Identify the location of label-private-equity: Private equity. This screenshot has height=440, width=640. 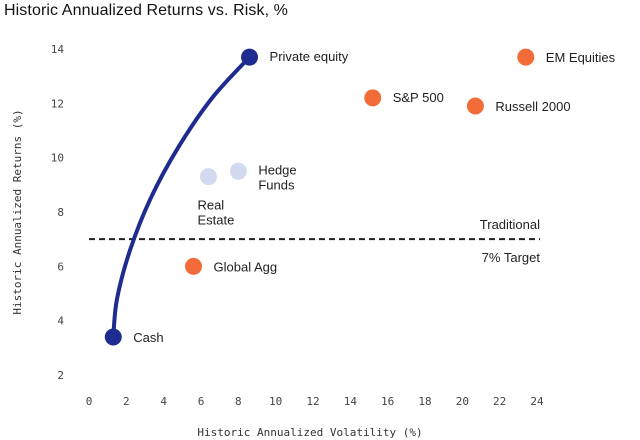
(309, 56).